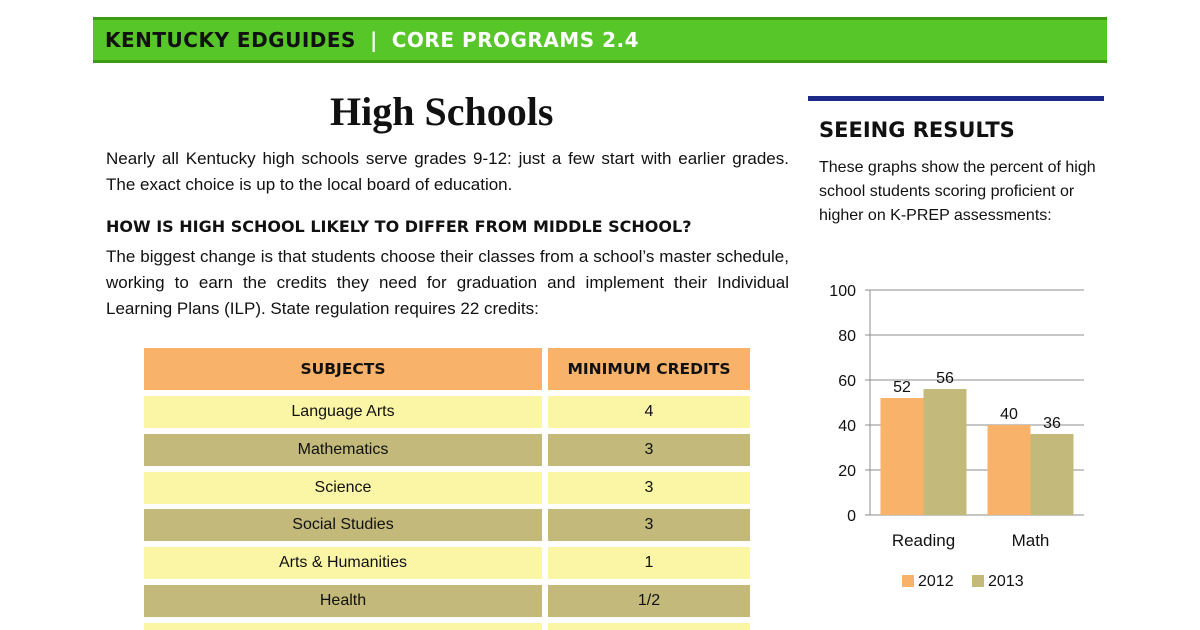 This screenshot has width=1200, height=630. What do you see at coordinates (649, 626) in the screenshot?
I see `credits-cell-empty` at bounding box center [649, 626].